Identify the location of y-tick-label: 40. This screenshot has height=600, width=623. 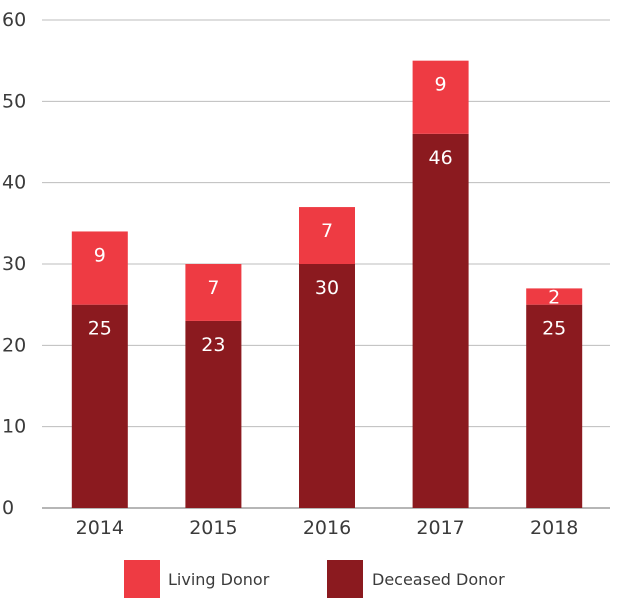
(14, 183).